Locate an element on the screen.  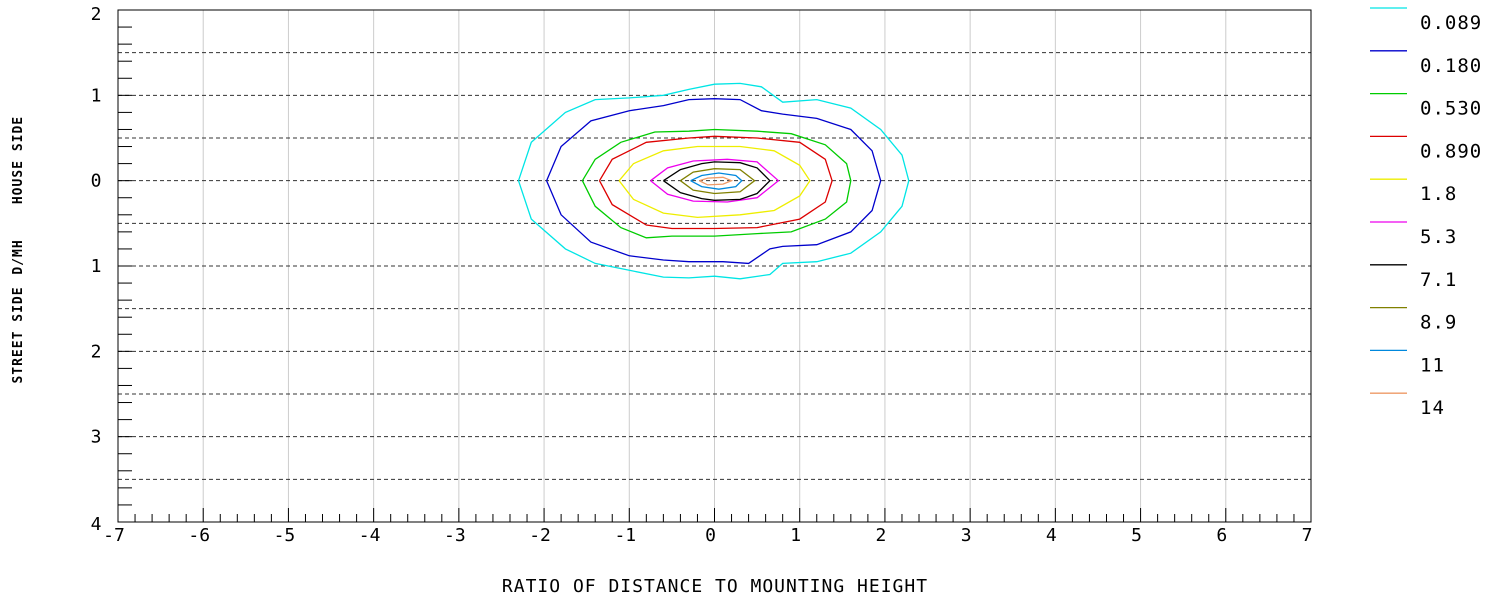
y-tick-label: 3 is located at coordinates (96, 437).